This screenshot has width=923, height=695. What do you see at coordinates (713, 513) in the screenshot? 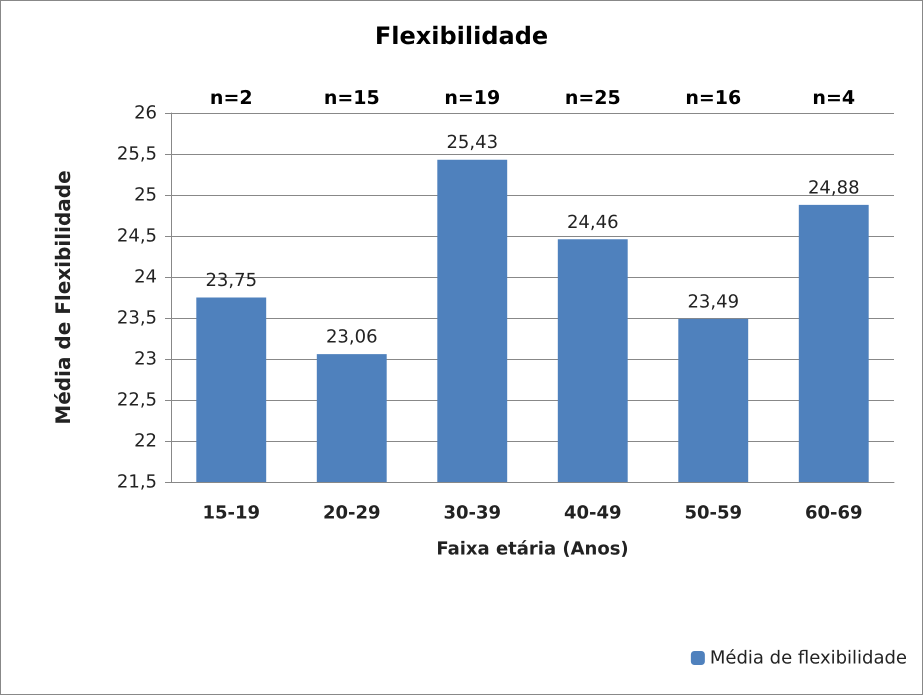
I see `x-tick-label: 50-59` at bounding box center [713, 513].